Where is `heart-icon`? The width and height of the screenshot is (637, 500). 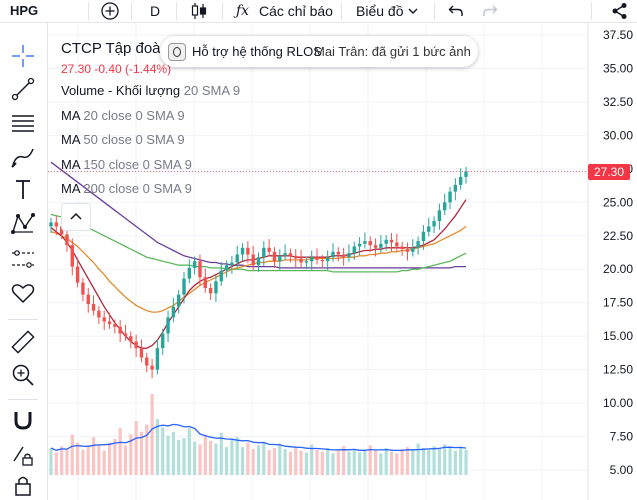 heart-icon is located at coordinates (23, 293).